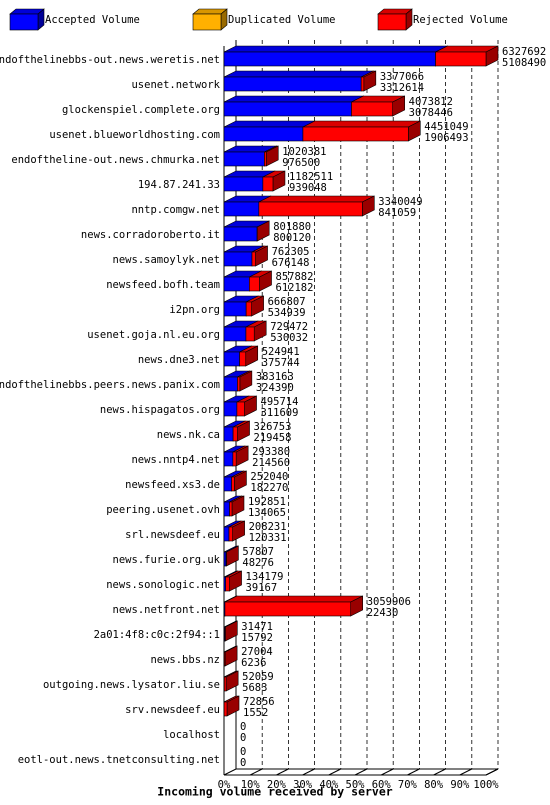 The image size is (550, 805). I want to click on value-label: 1182511, so click(311, 177).